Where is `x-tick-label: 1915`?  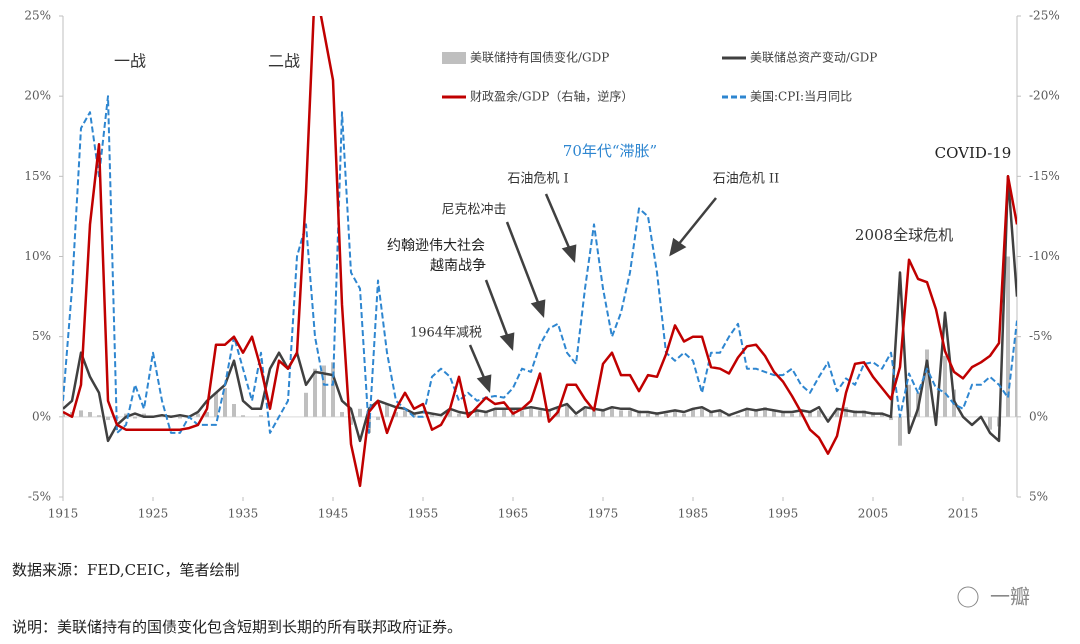 x-tick-label: 1915 is located at coordinates (63, 514).